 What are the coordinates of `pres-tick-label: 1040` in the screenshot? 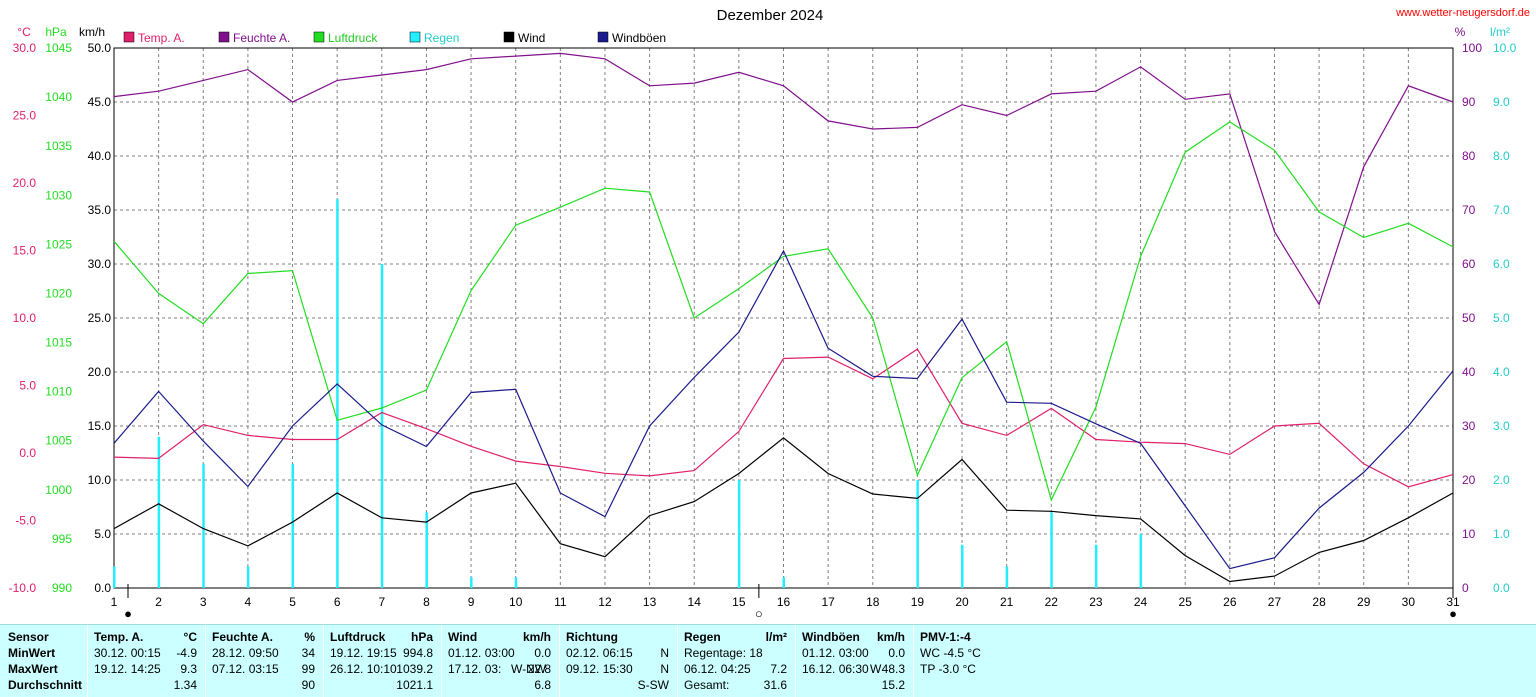 It's located at (58, 97).